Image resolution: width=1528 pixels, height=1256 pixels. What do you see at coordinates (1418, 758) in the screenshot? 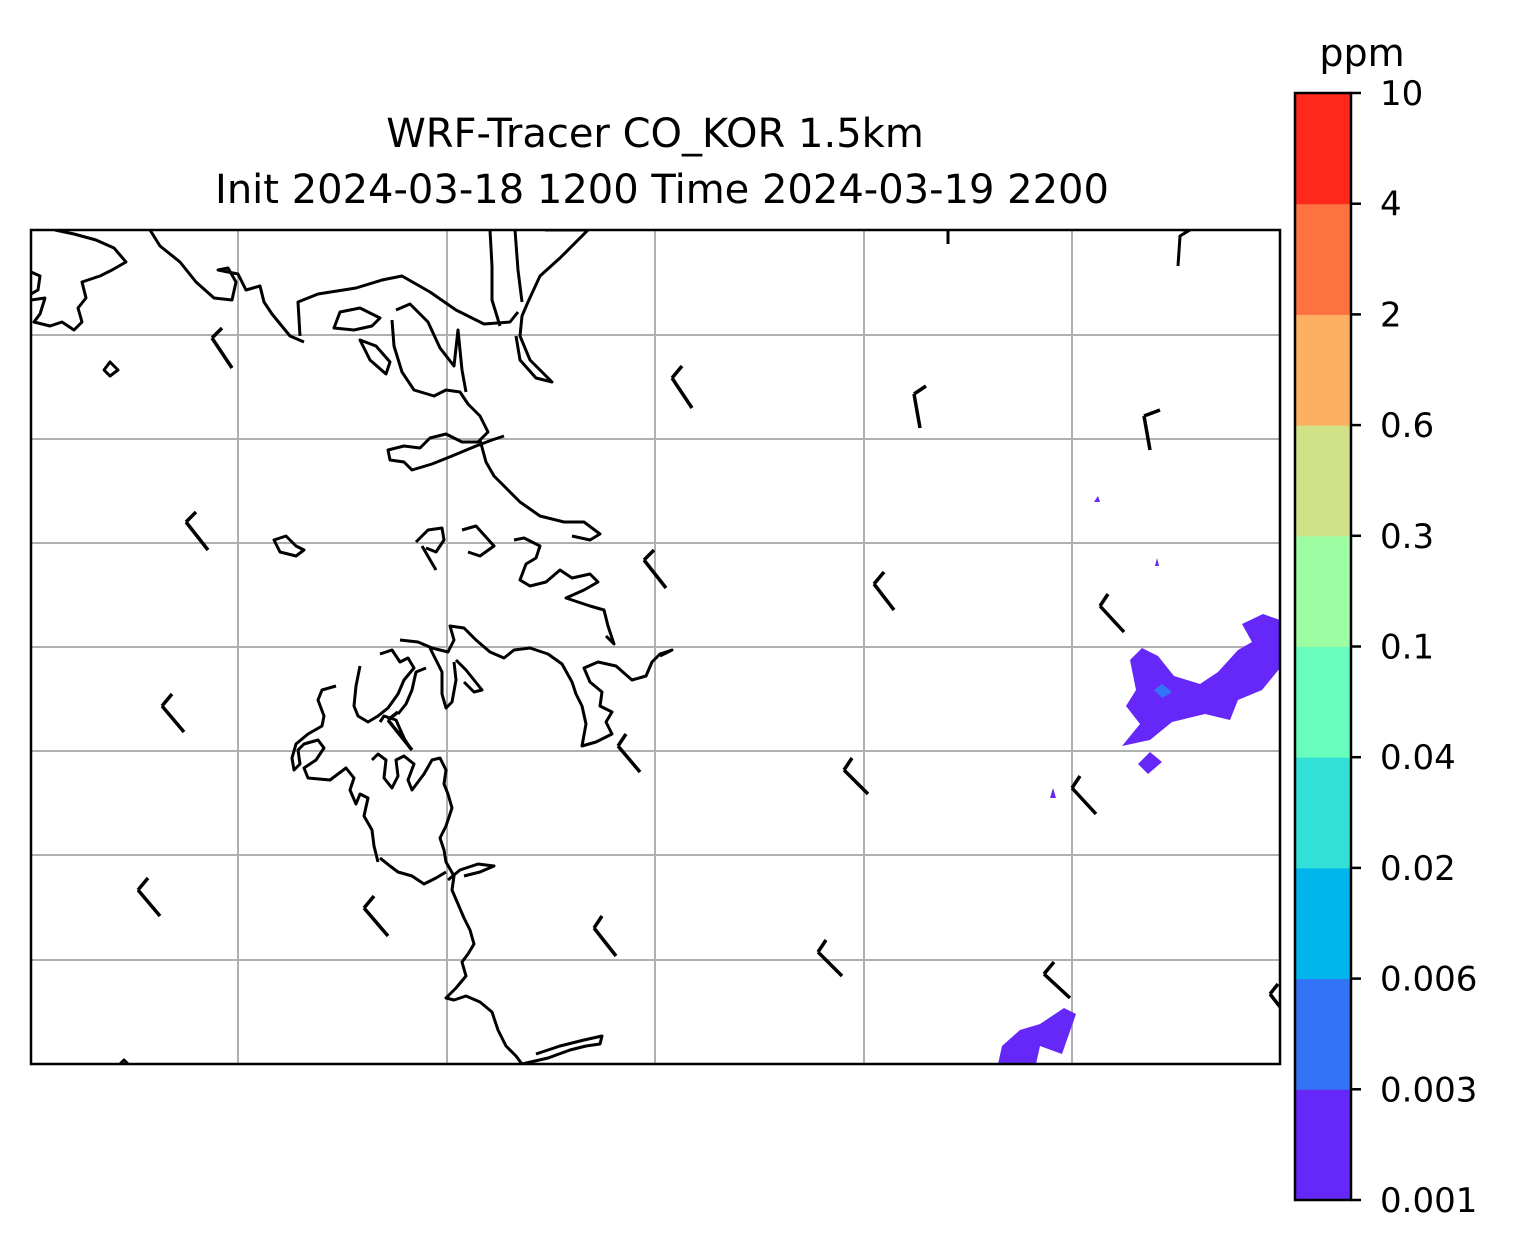
I see `colorbar-tick-label: 0.04` at bounding box center [1418, 758].